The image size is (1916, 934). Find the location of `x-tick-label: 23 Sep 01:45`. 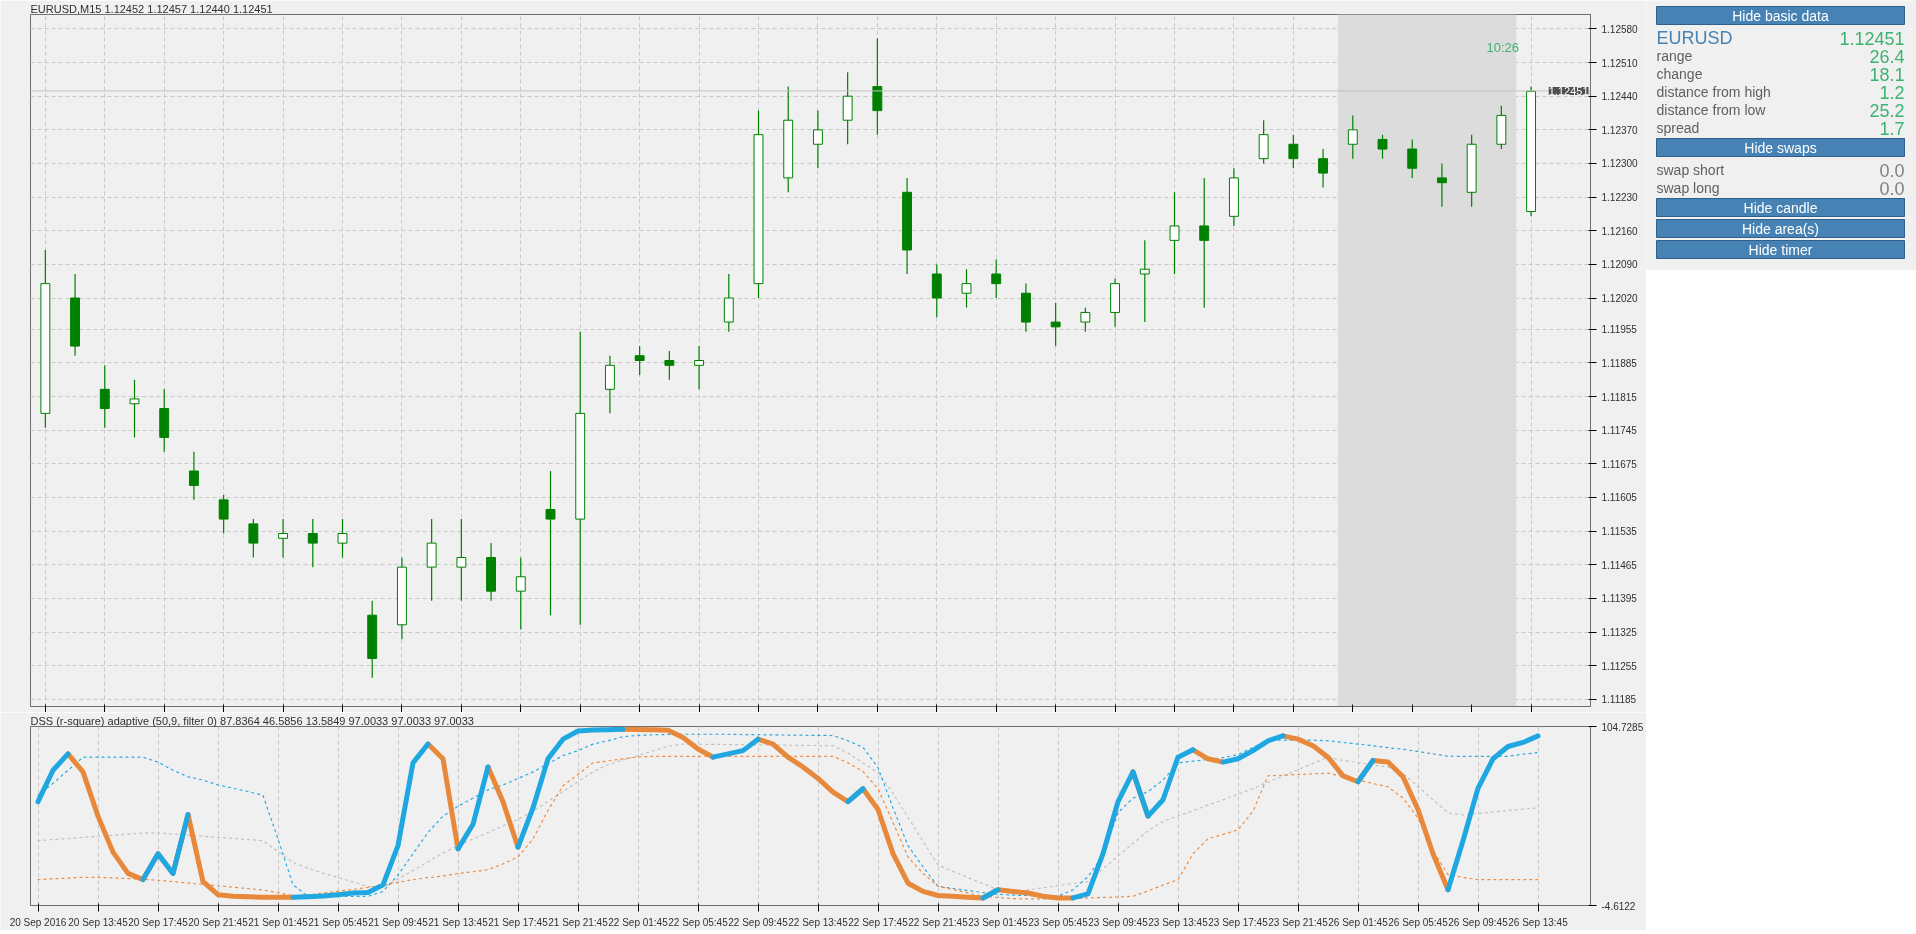

x-tick-label: 23 Sep 01:45 is located at coordinates (998, 922).